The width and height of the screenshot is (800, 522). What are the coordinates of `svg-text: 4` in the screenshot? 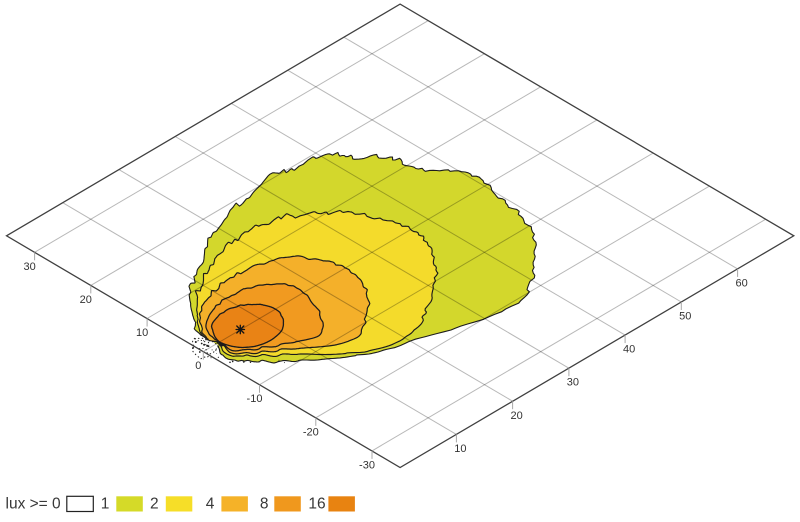 It's located at (210, 503).